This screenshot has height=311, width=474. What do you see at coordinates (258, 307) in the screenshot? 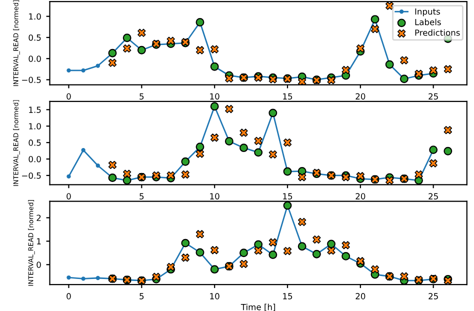
I see `x-axis-title: Time [h]` at bounding box center [258, 307].